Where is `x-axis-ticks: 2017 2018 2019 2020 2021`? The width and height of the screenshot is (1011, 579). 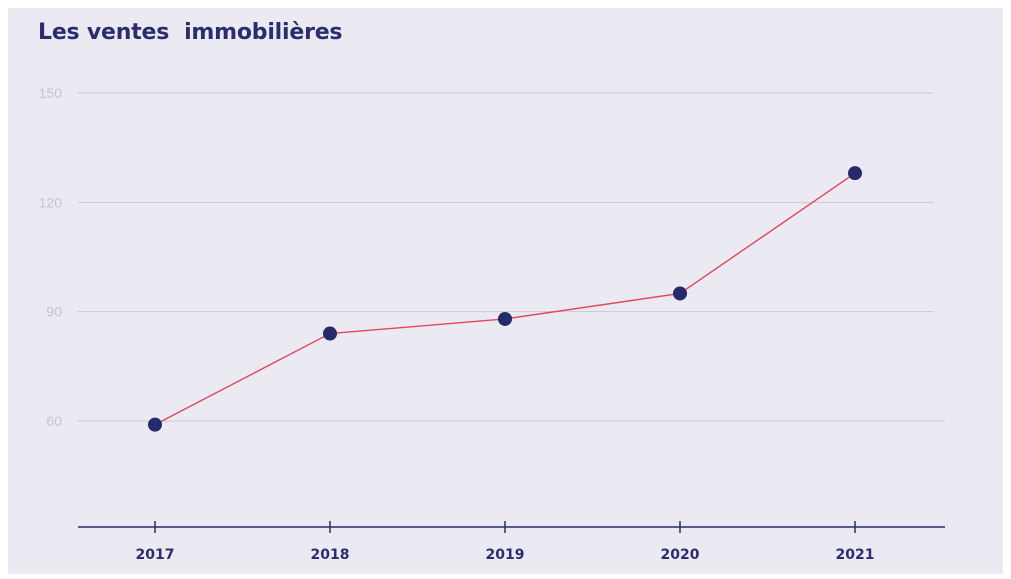
x-axis-ticks: 2017 2018 2019 2020 2021 is located at coordinates (505, 555).